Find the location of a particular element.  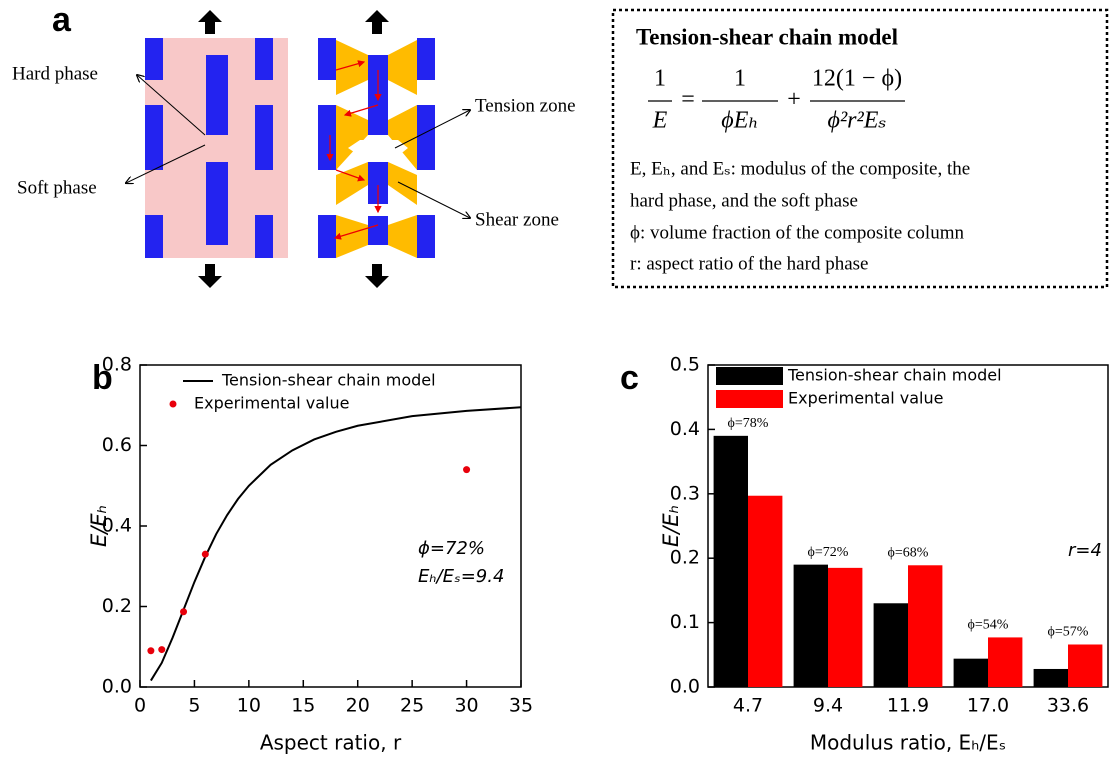

plot-frame is located at coordinates (330, 526).